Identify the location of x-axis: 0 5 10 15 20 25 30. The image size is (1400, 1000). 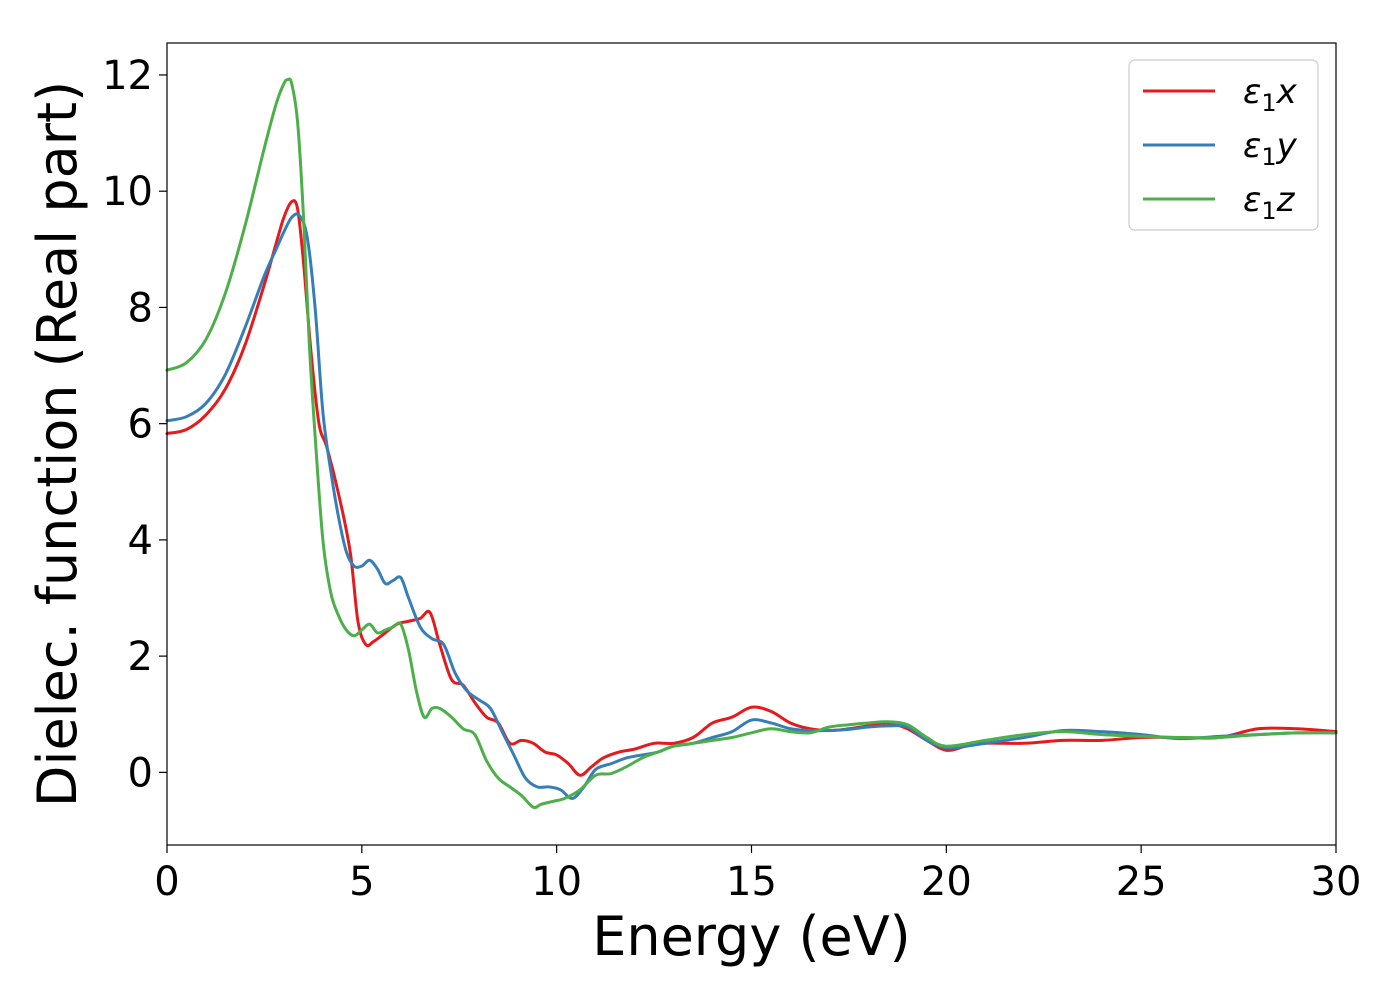
(757, 875).